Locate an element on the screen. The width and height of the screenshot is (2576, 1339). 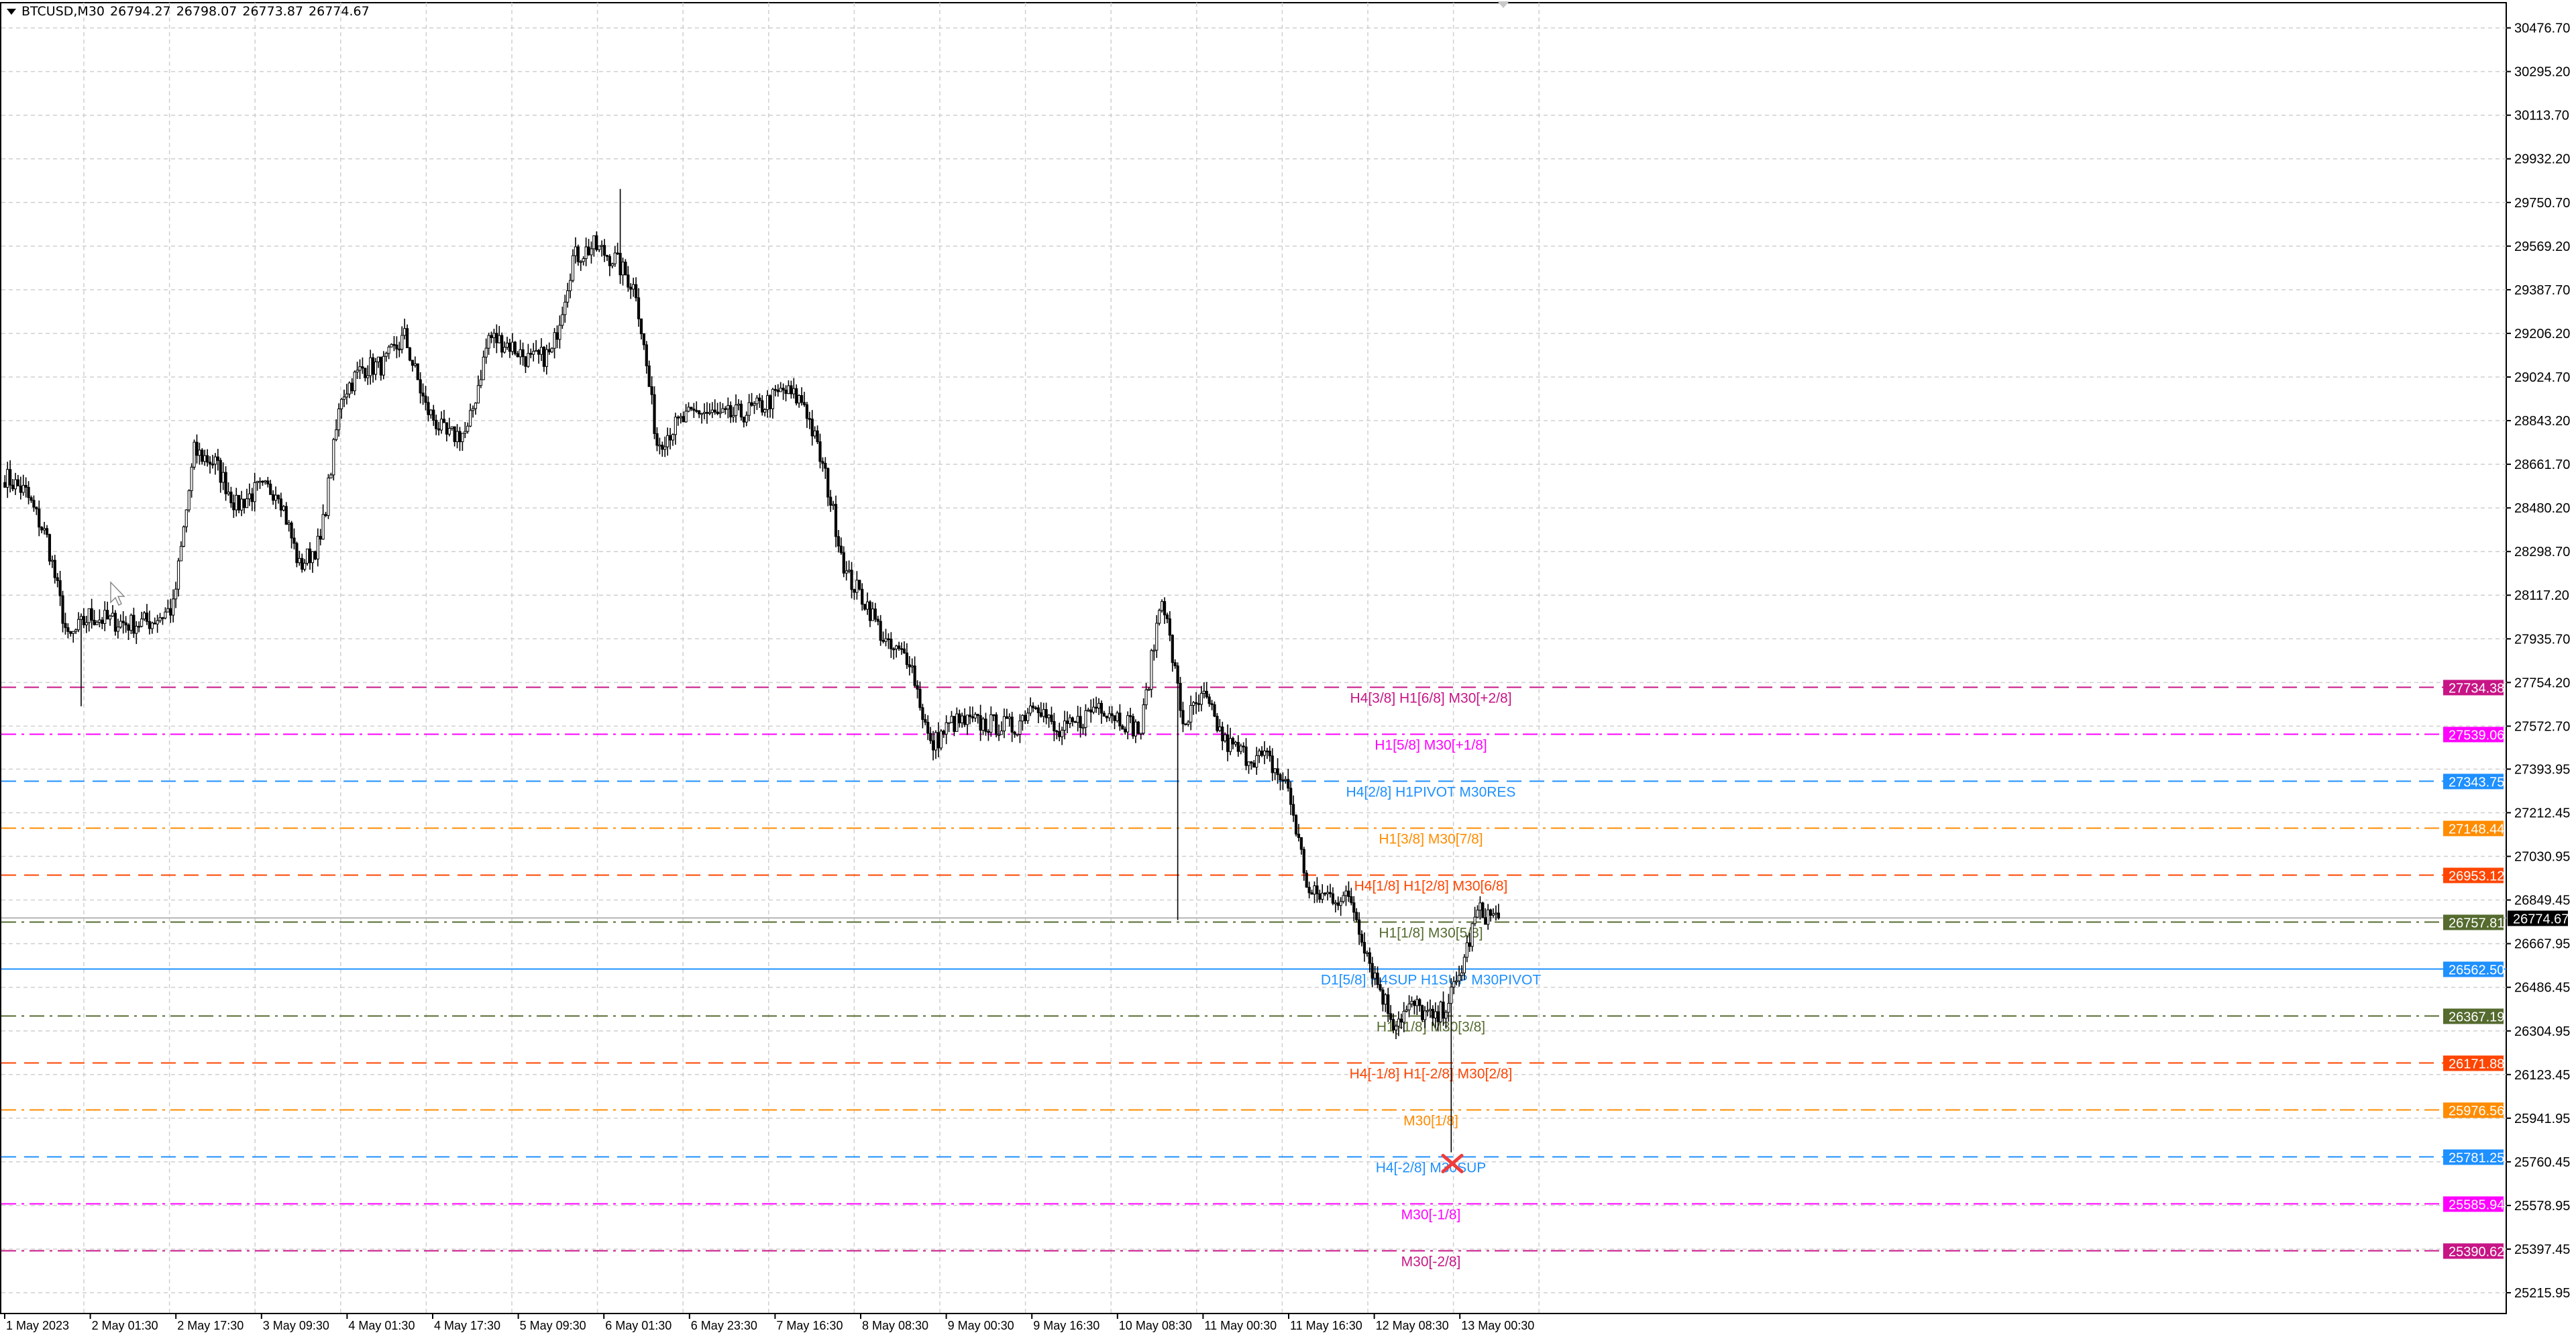
y-tick-label: 28480.20 is located at coordinates (2542, 508).